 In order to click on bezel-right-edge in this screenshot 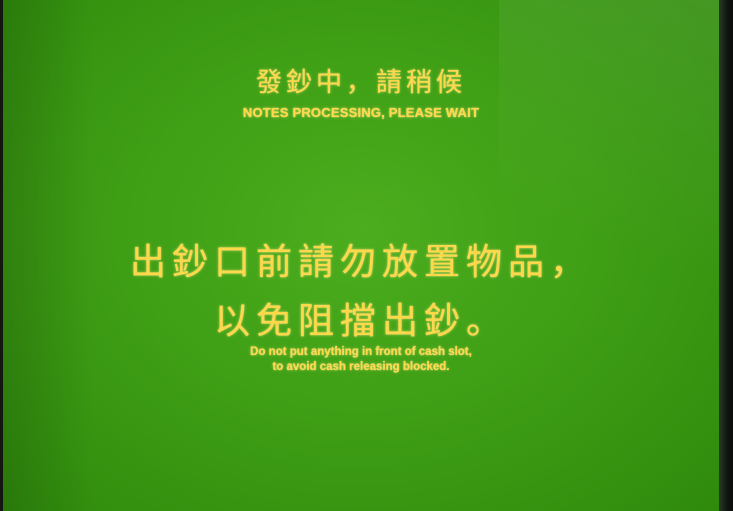, I will do `click(726, 255)`.